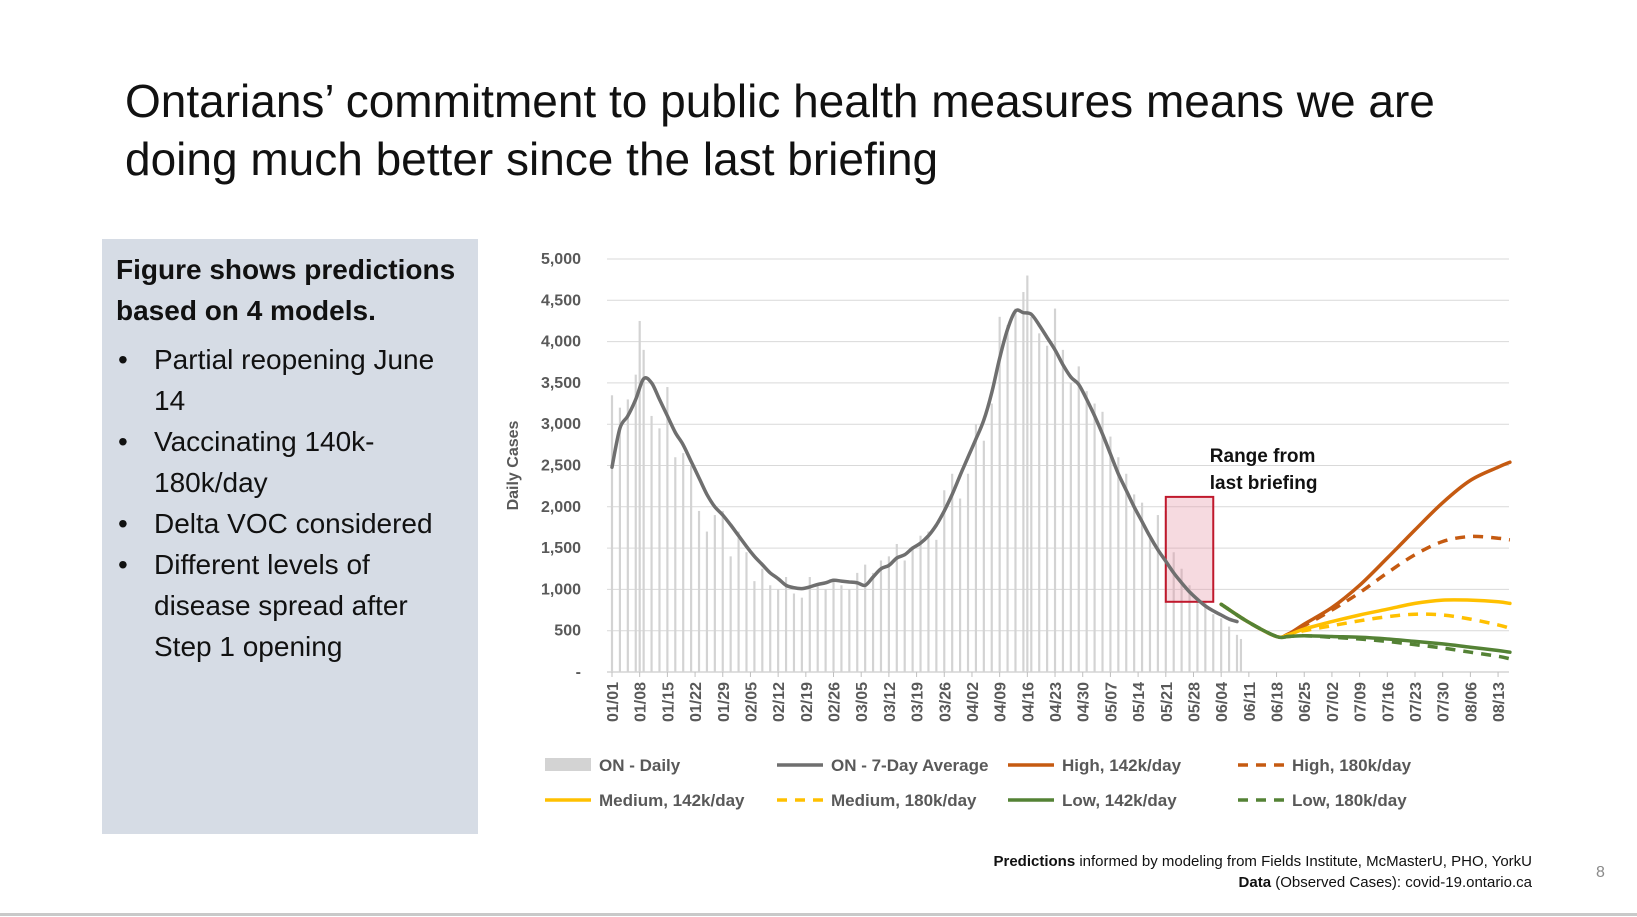 The width and height of the screenshot is (1637, 917). What do you see at coordinates (1189, 549) in the screenshot?
I see `last-briefing-range-box` at bounding box center [1189, 549].